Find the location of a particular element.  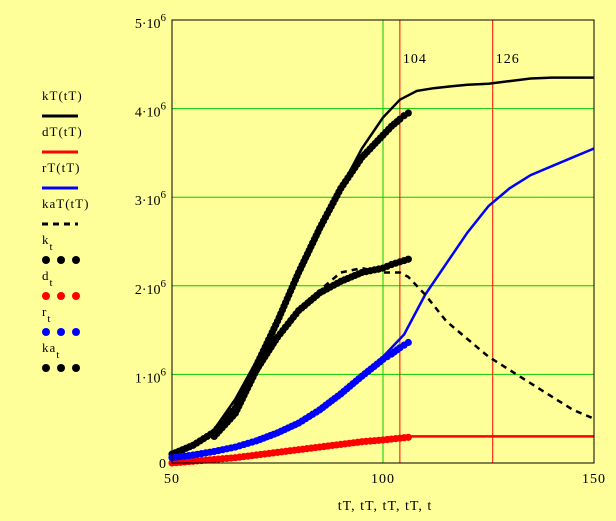

legend-item-dT-tT-: dT(tT) is located at coordinates (62, 139).